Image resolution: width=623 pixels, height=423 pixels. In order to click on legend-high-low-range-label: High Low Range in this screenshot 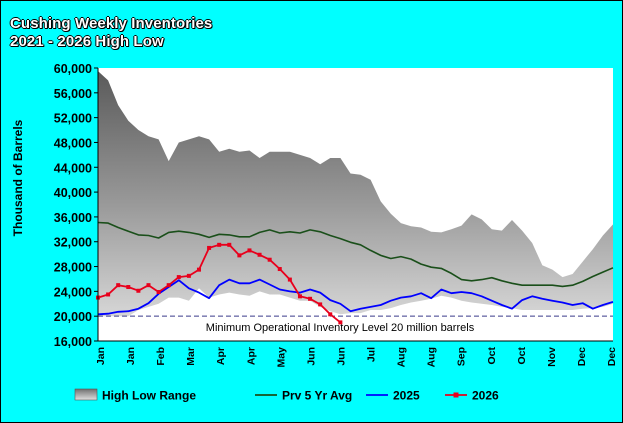, I will do `click(149, 396)`.